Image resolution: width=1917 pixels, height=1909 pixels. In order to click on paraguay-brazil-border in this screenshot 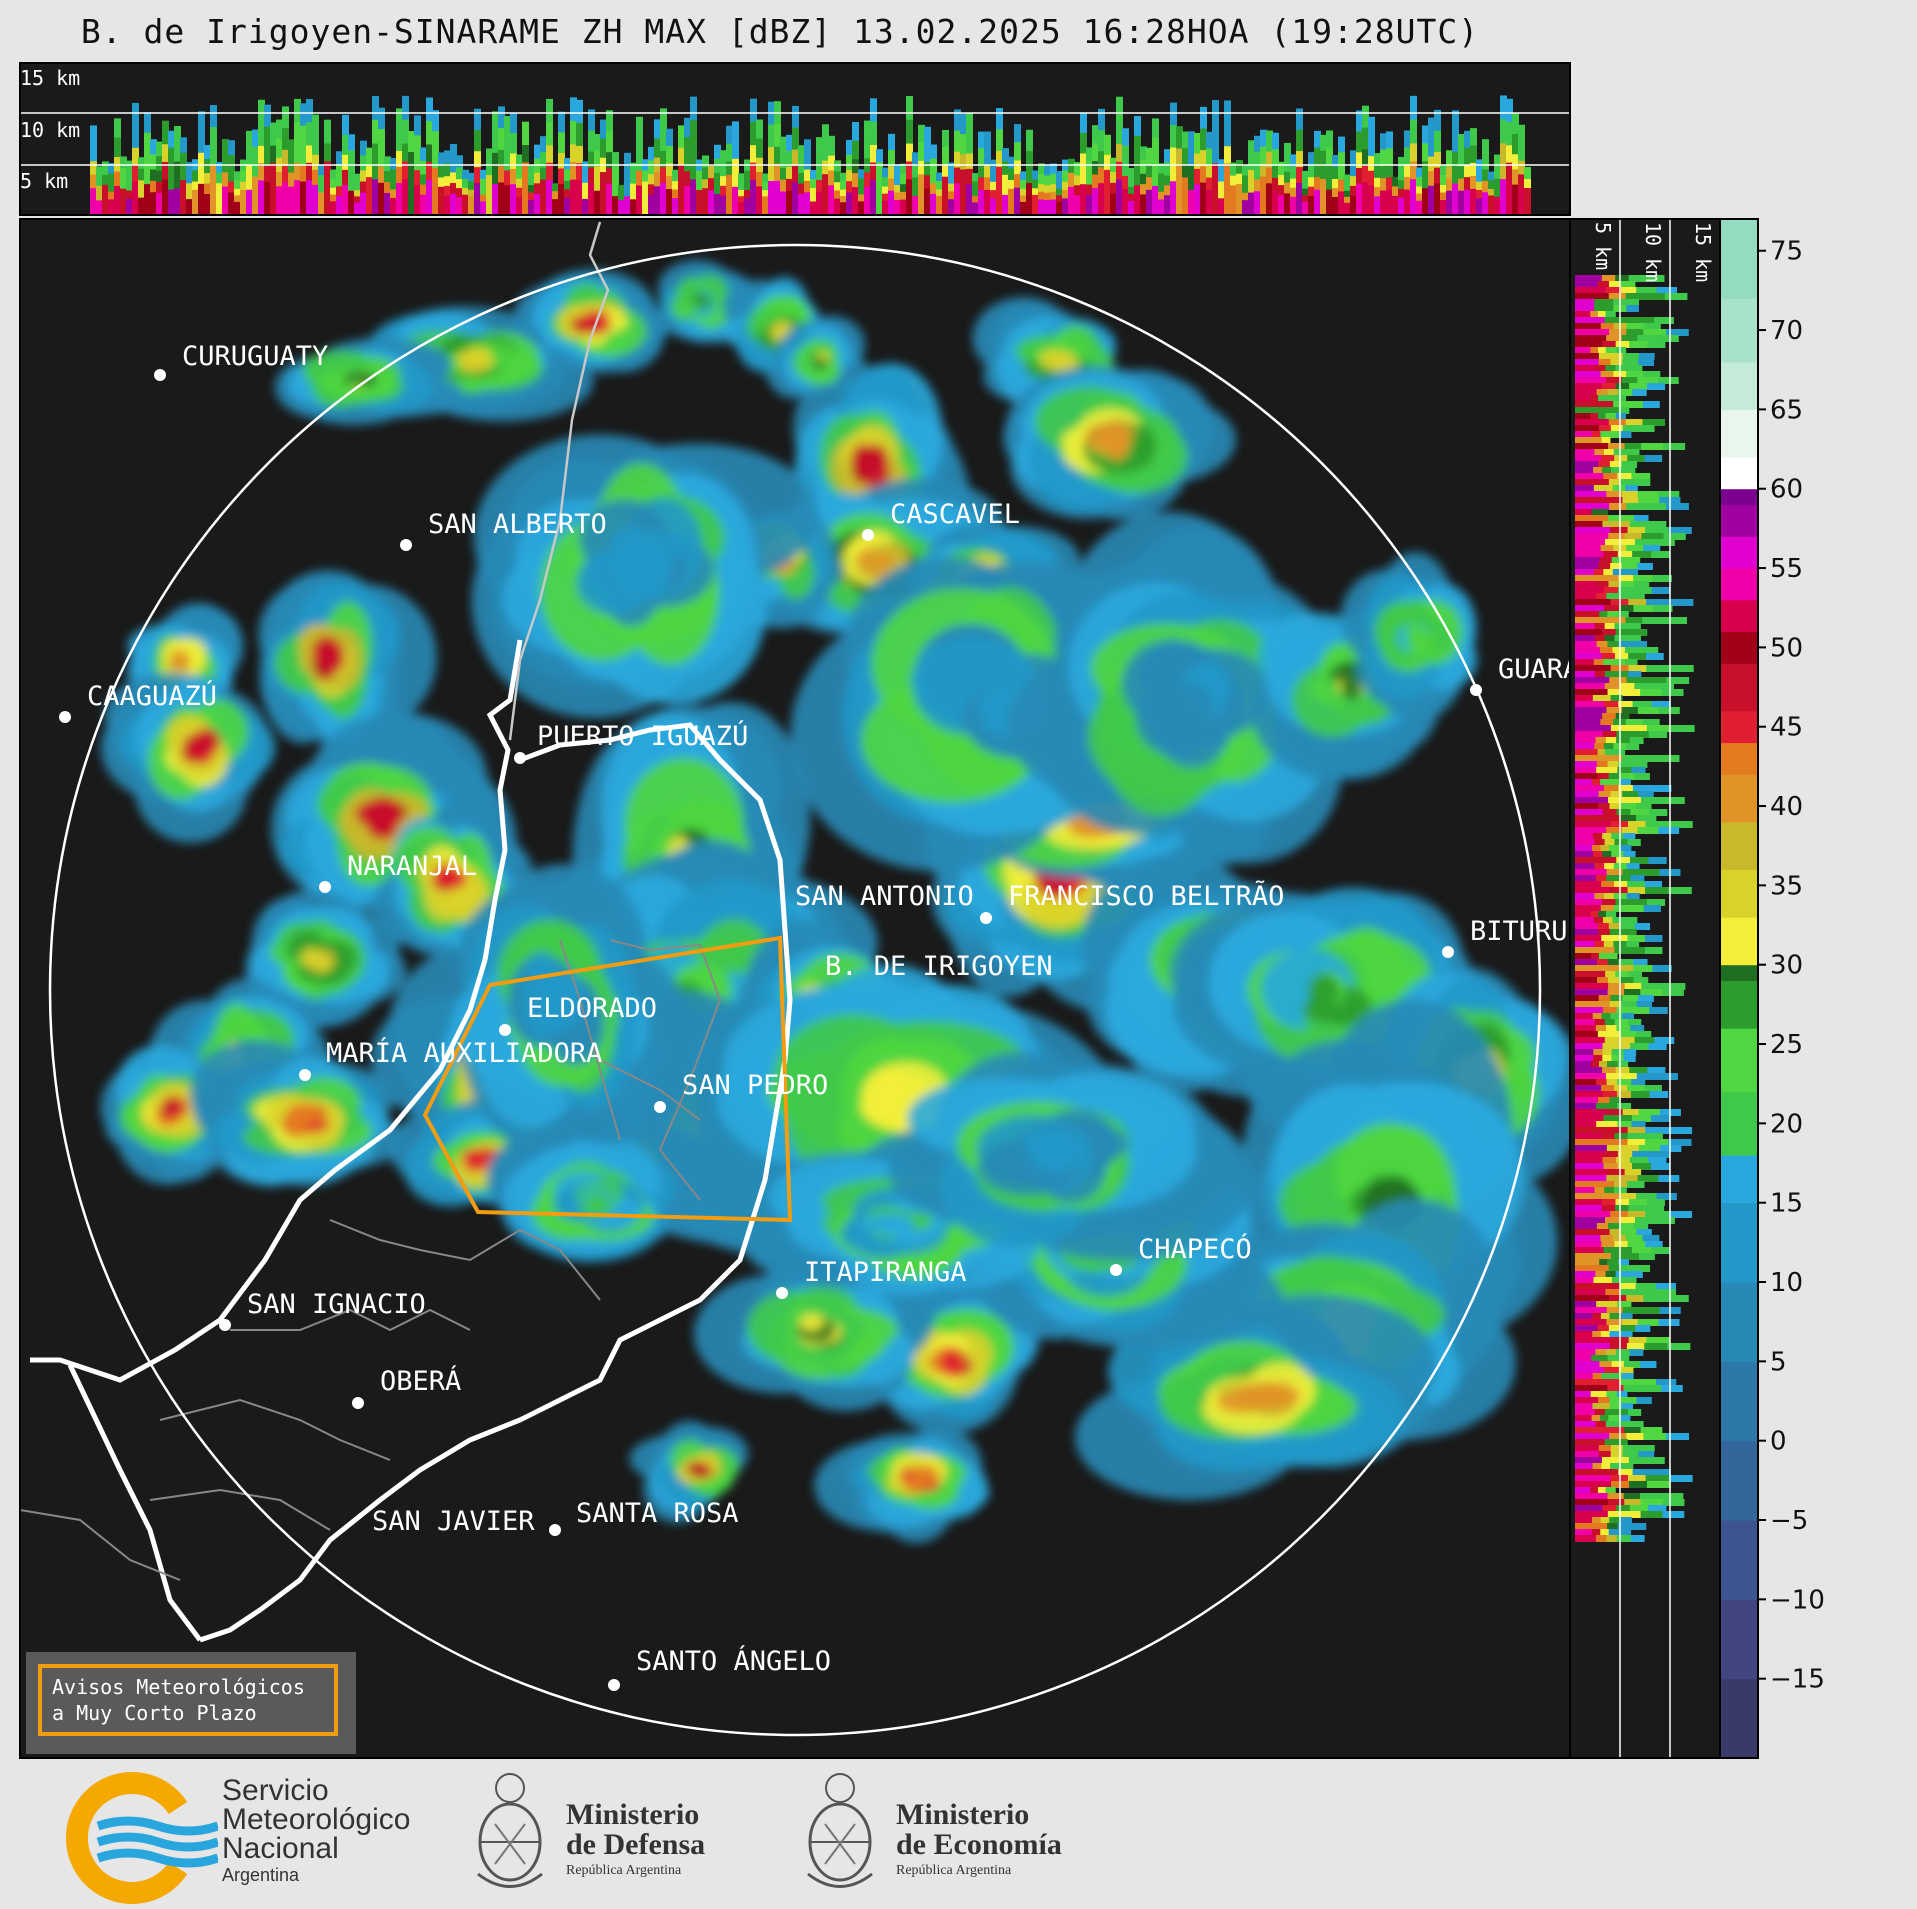, I will do `click(559, 481)`.